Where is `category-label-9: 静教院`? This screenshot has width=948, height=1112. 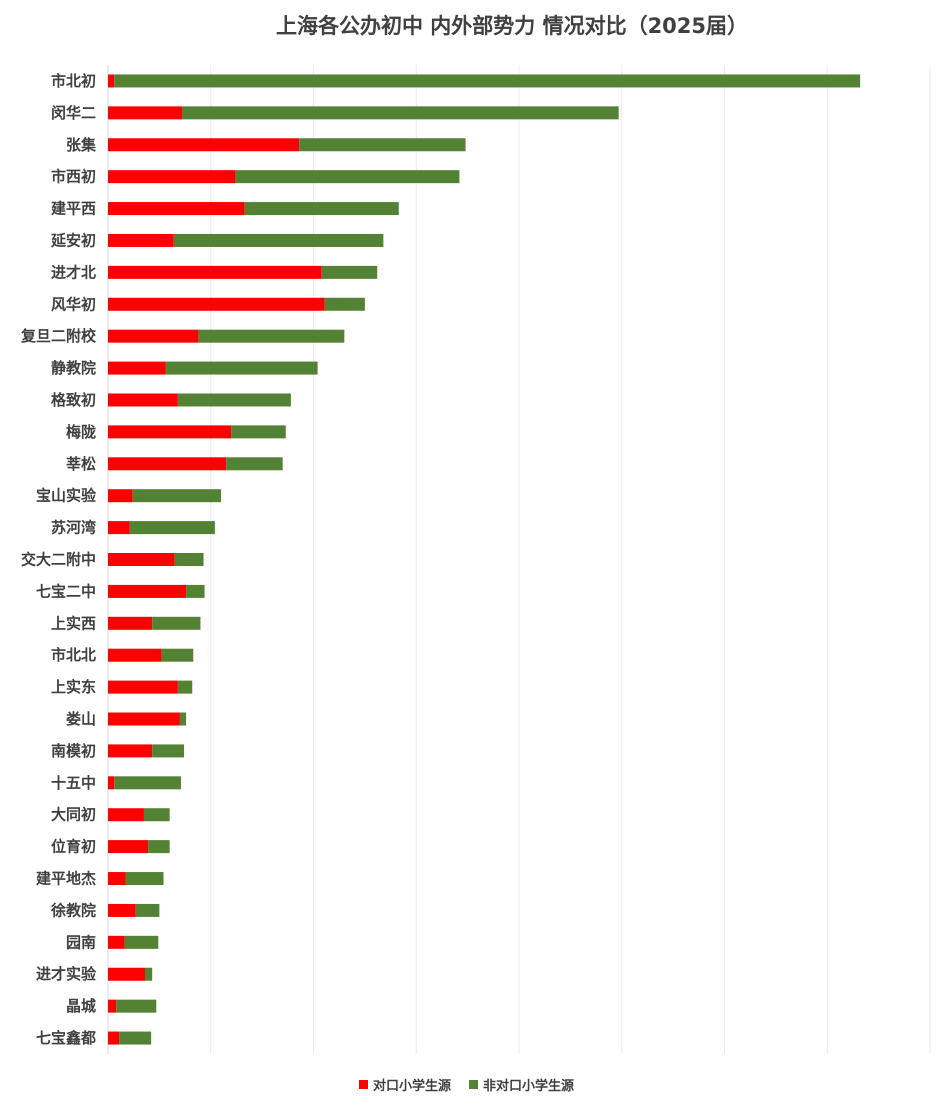
category-label-9: 静教院 is located at coordinates (73, 368).